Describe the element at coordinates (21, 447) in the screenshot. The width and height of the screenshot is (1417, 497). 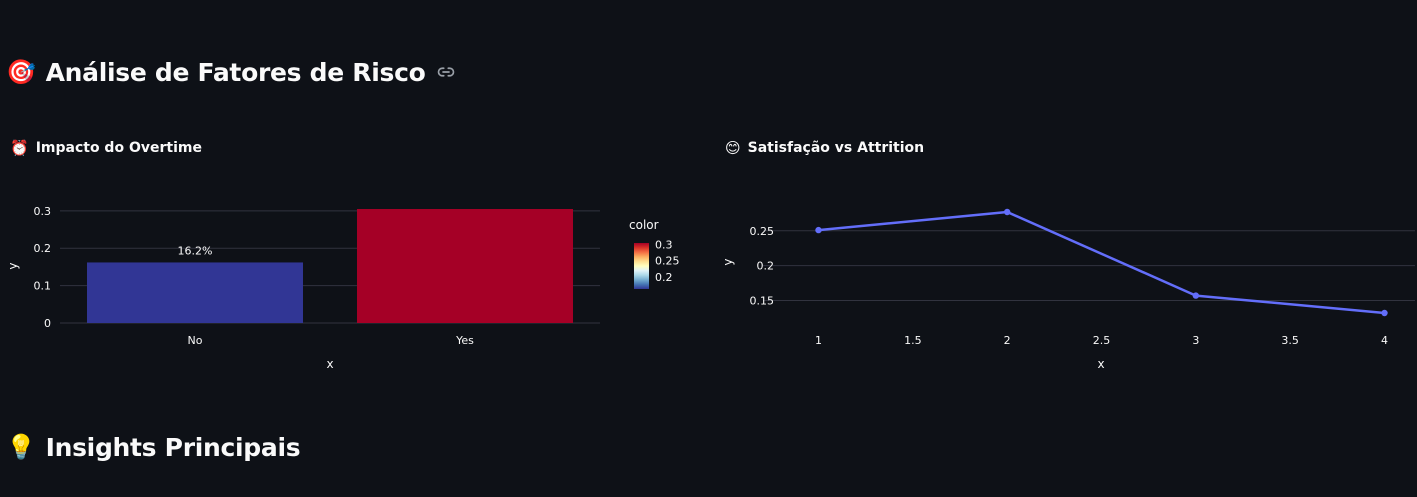
I see `light-bulb-icon: 💡` at that location.